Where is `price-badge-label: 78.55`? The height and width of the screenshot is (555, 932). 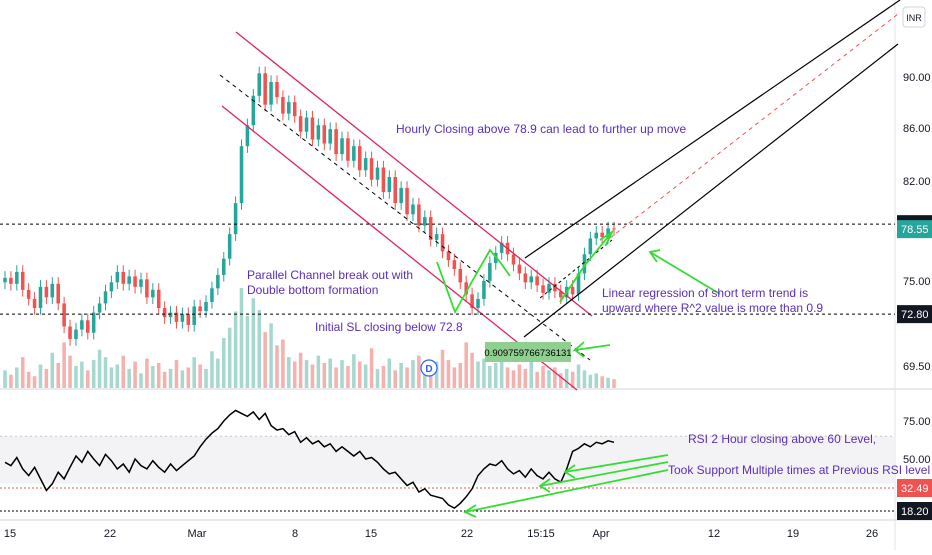
price-badge-label: 78.55 is located at coordinates (915, 230).